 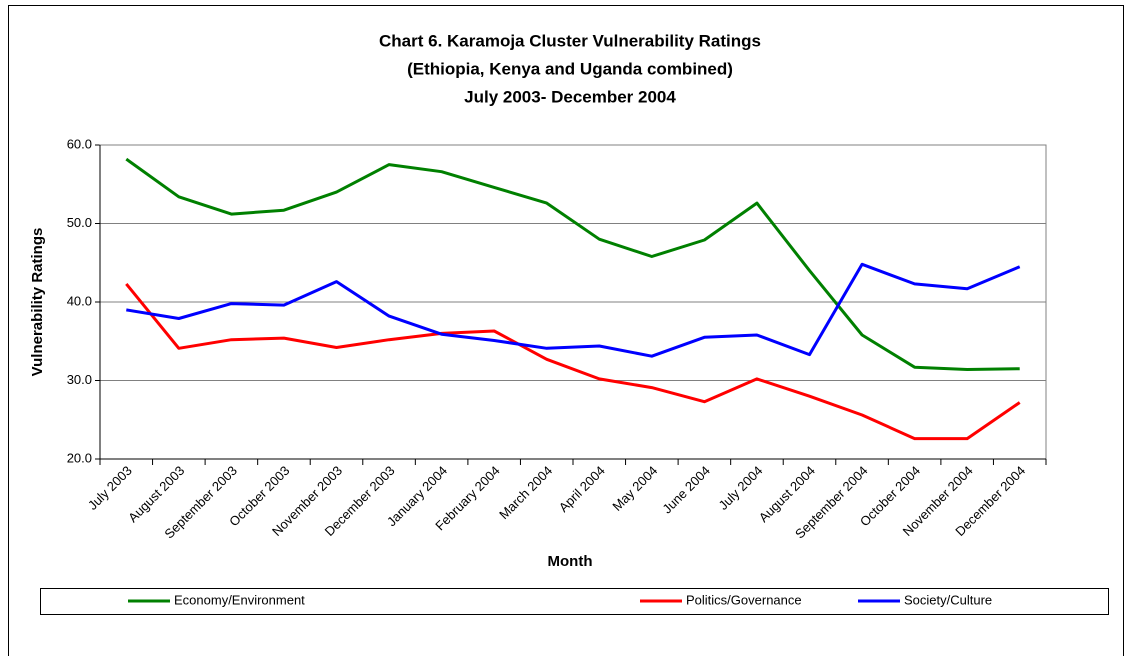 What do you see at coordinates (239, 599) in the screenshot?
I see `legend-label: Economy/Environment` at bounding box center [239, 599].